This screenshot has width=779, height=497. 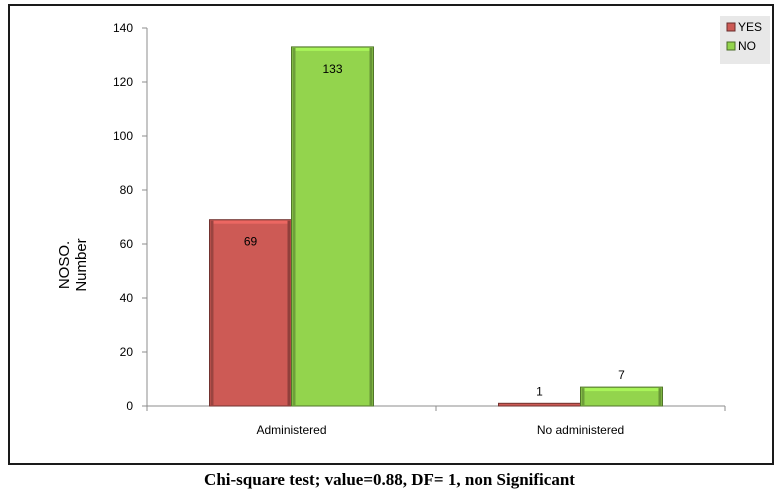 What do you see at coordinates (621, 375) in the screenshot?
I see `bar-data-label: 7` at bounding box center [621, 375].